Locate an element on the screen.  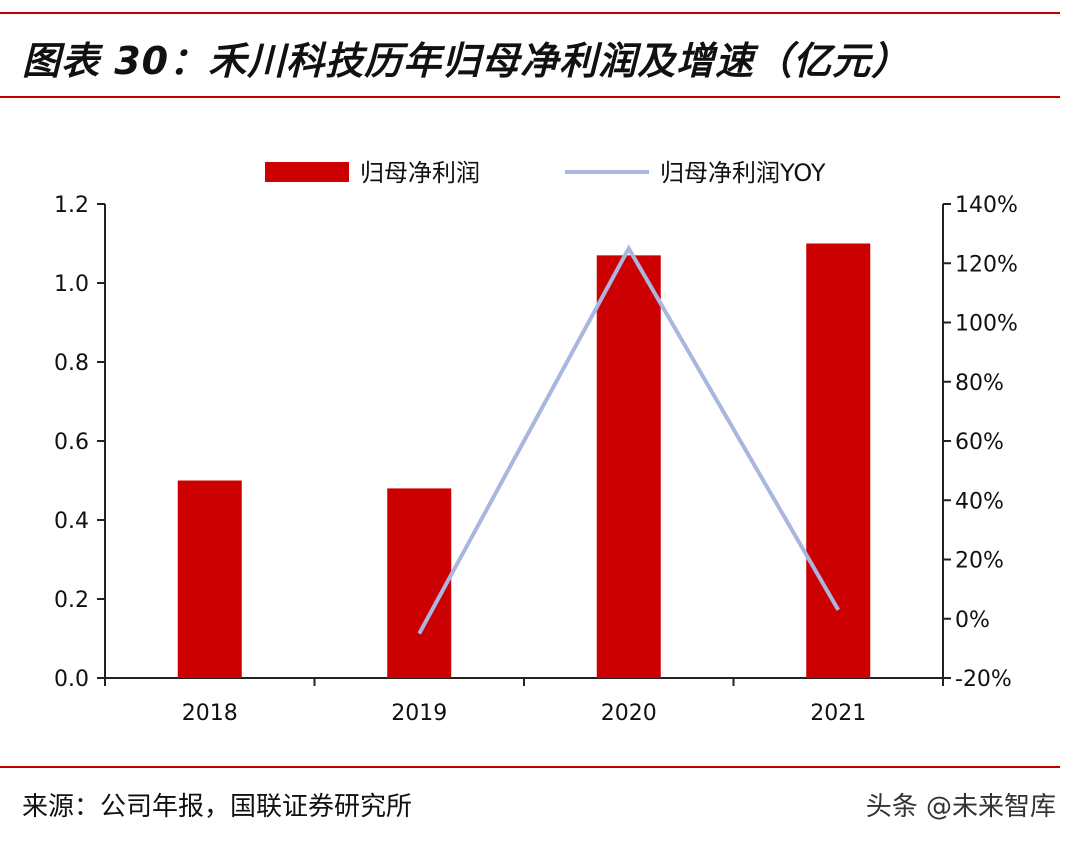
left-tick-label: 0.6 is located at coordinates (71, 442).